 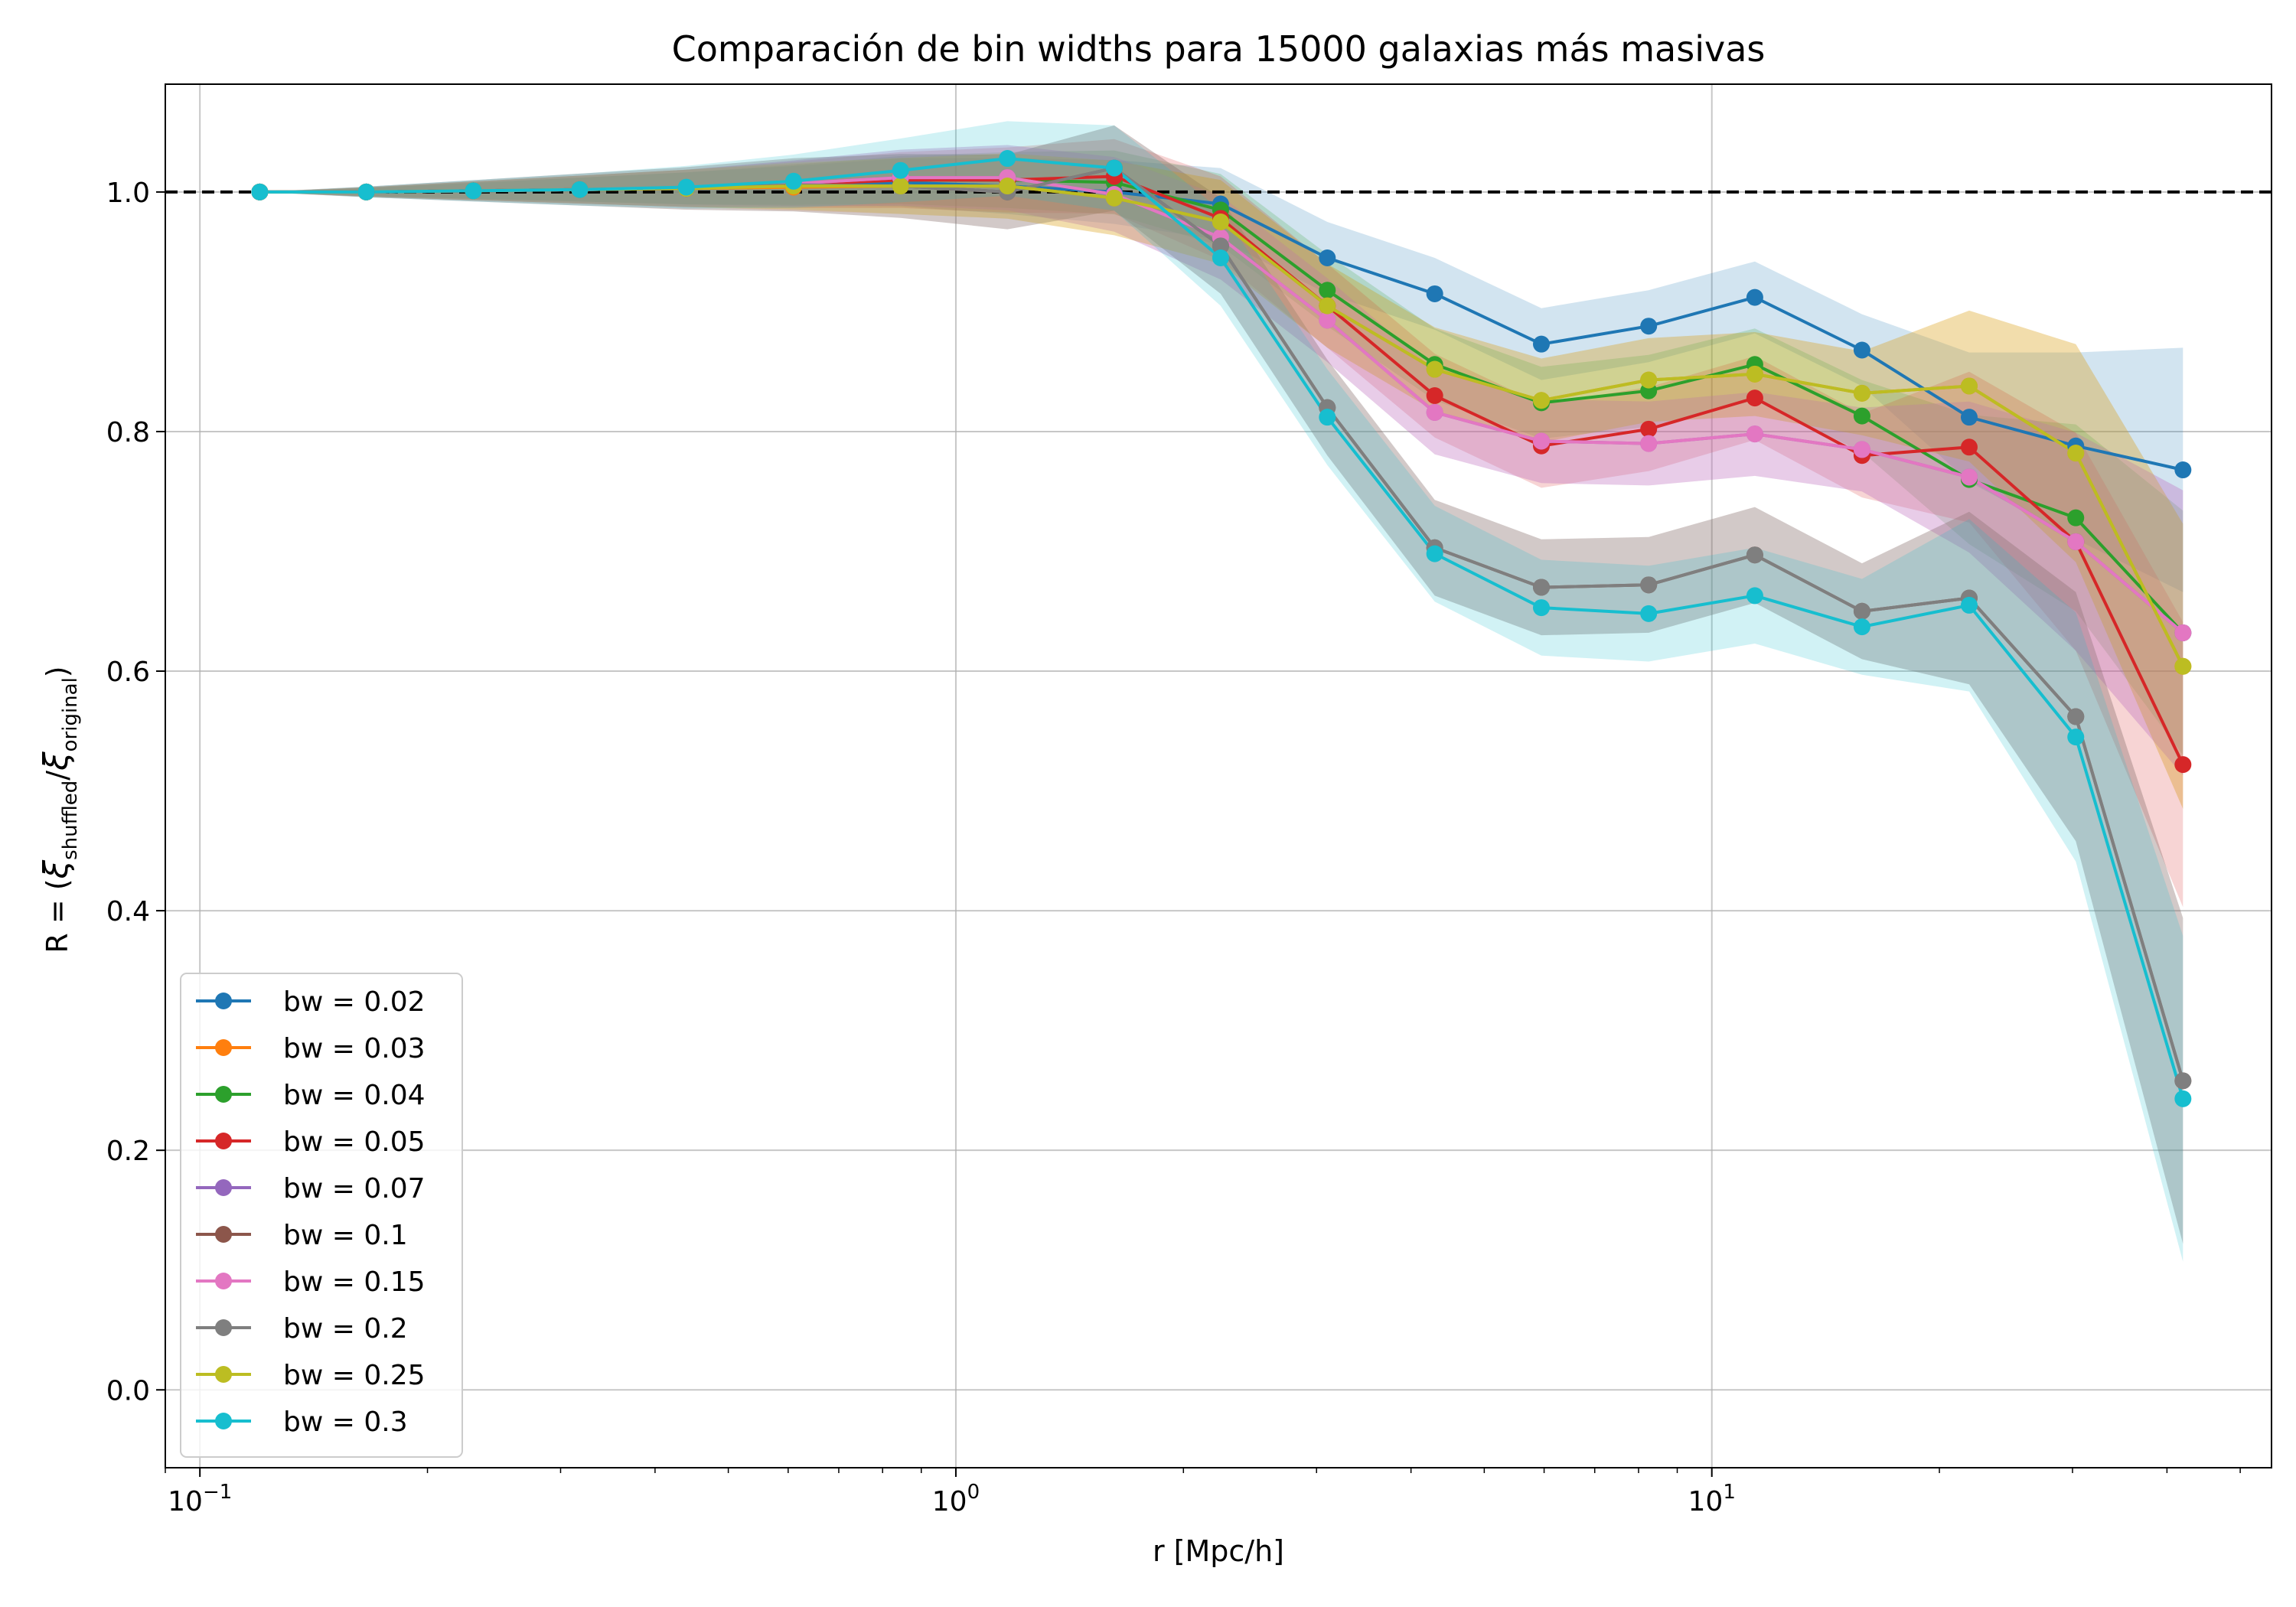 I want to click on y-tick-label: 1.0, so click(x=128, y=193).